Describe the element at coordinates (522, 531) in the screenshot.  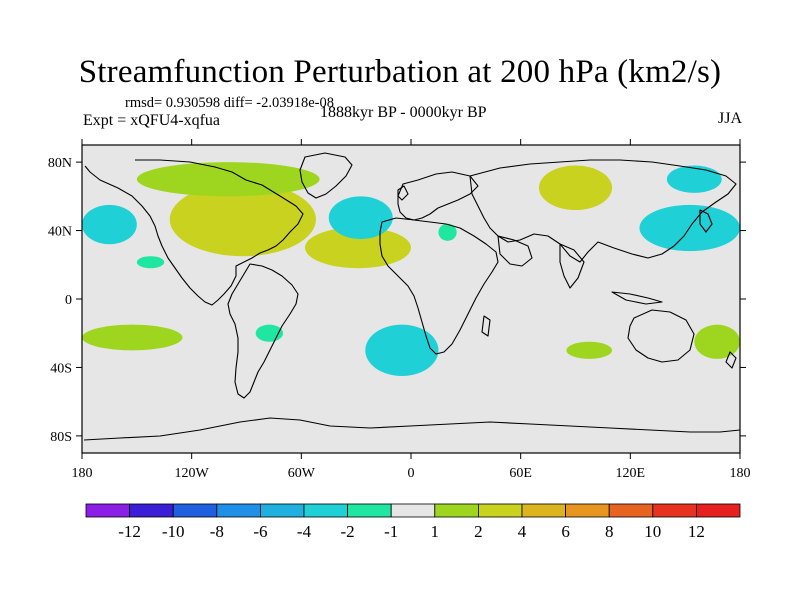
I see `colorbar-label-9: 4` at that location.